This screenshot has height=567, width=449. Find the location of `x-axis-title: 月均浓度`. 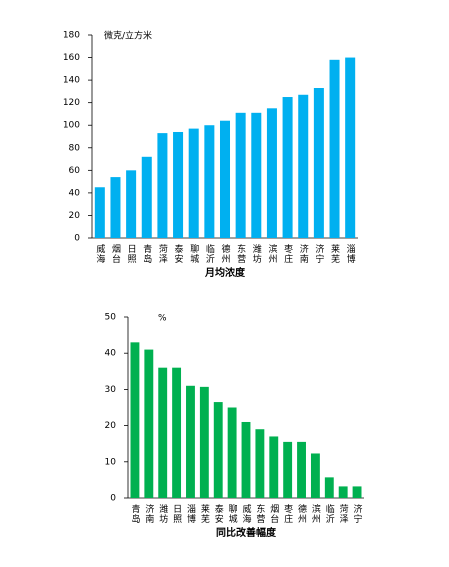

x-axis-title: 月均浓度 is located at coordinates (225, 272).